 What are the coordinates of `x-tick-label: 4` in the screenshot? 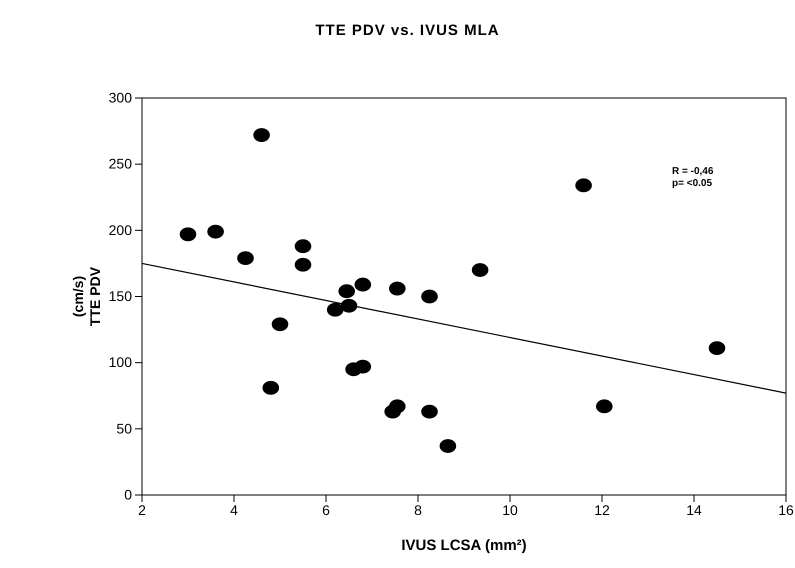 It's located at (234, 510).